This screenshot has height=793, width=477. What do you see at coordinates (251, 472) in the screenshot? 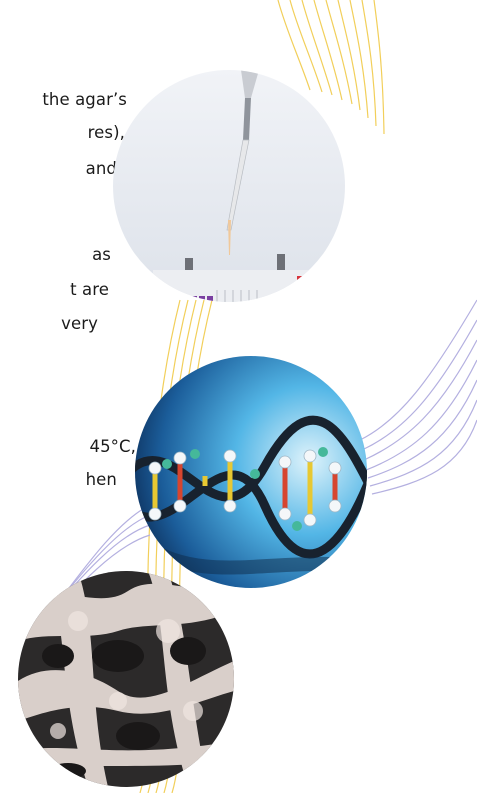
I see `dna-helix-photo` at bounding box center [251, 472].